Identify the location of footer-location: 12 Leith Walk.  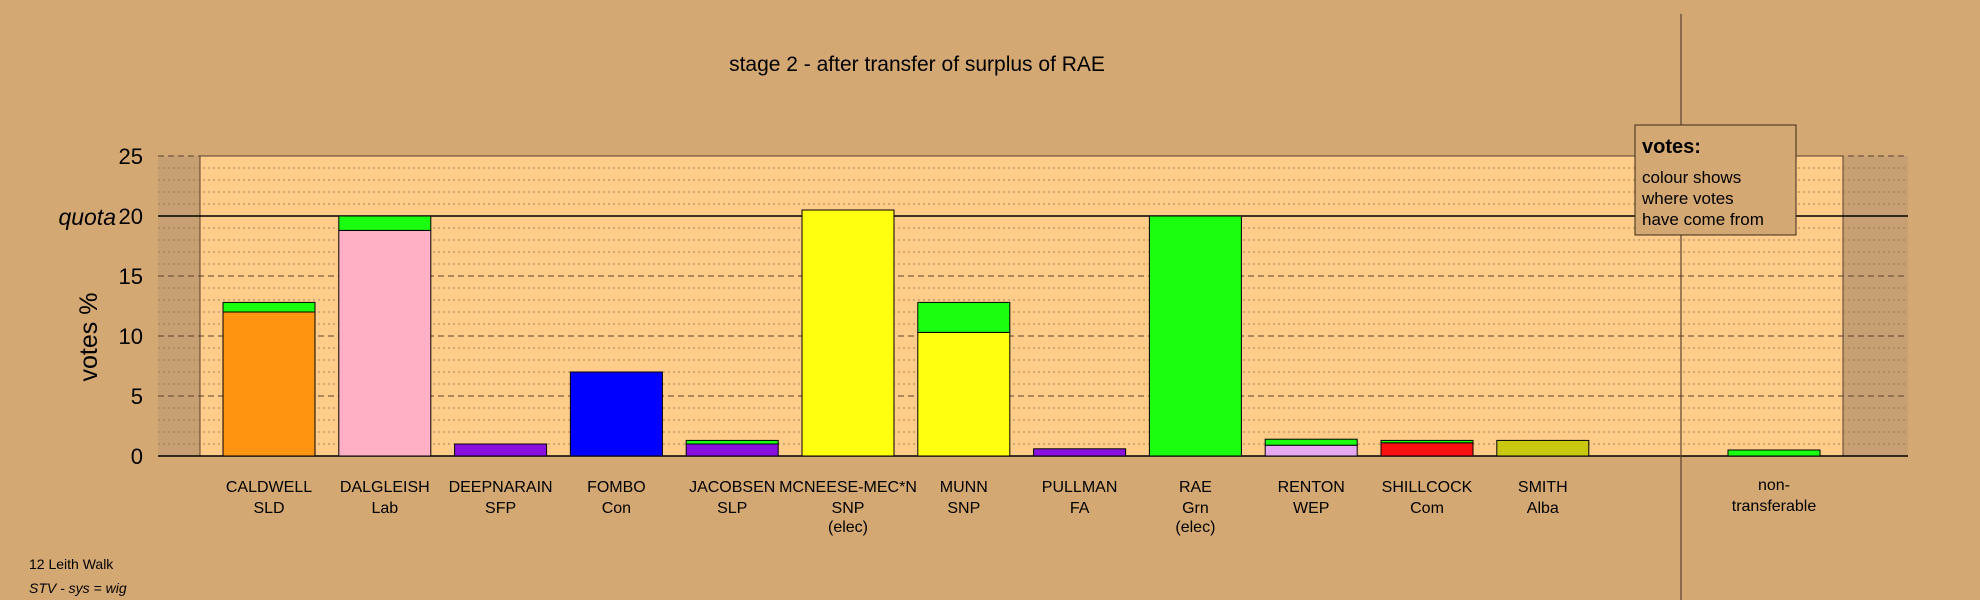
(71, 564).